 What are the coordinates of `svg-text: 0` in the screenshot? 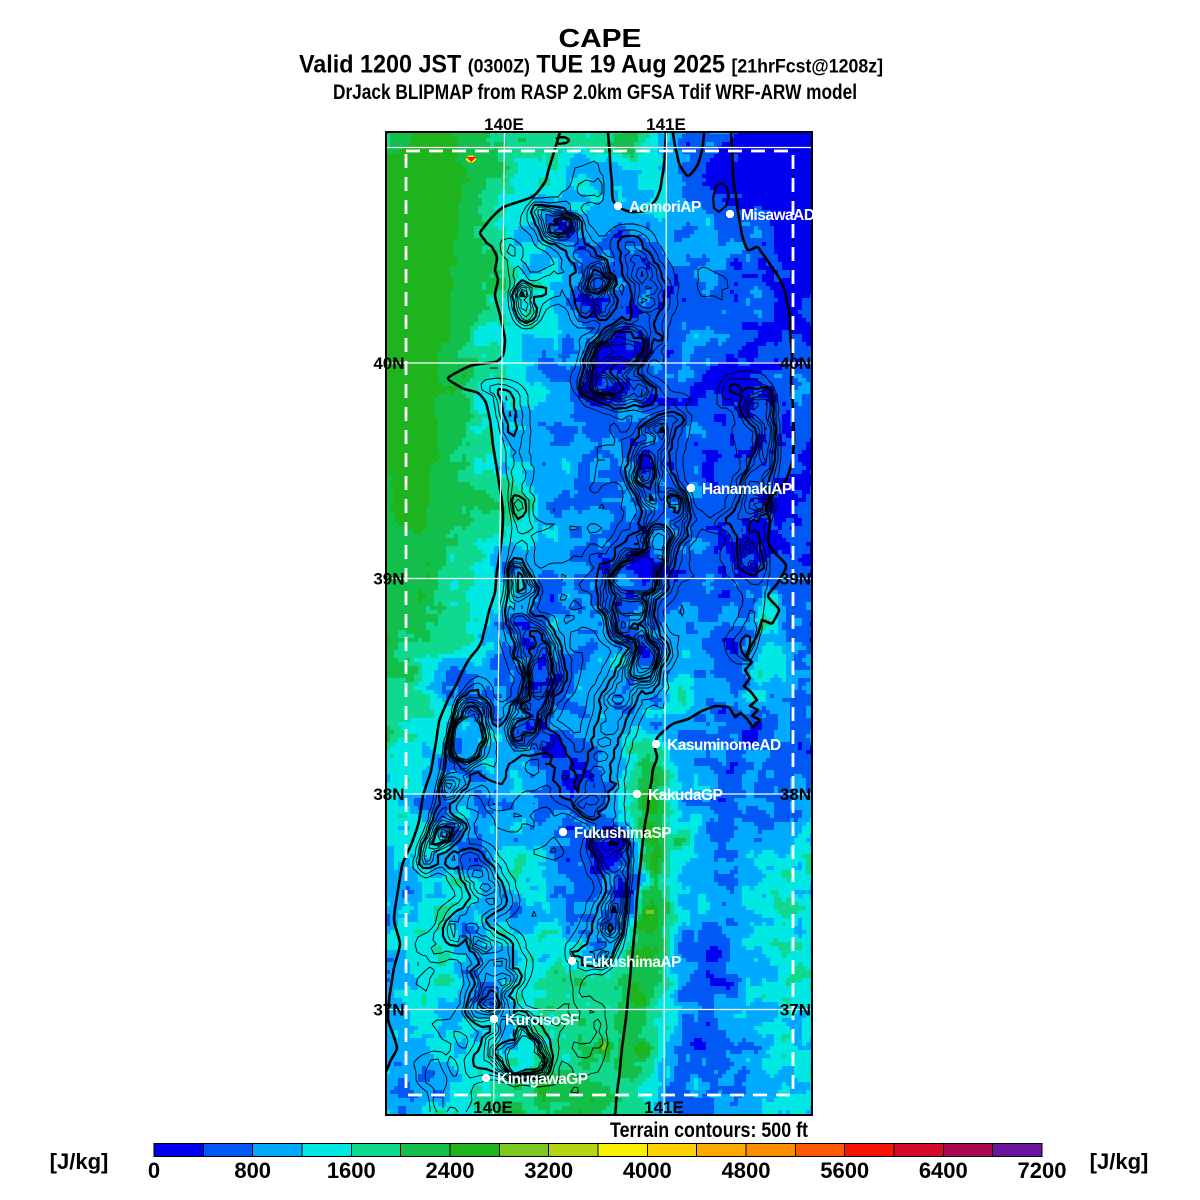 It's located at (154, 1170).